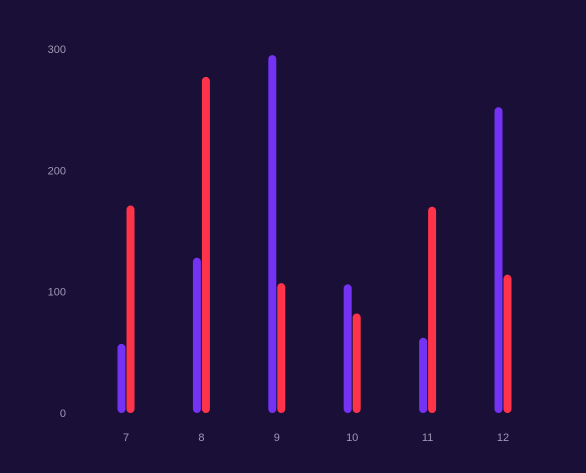  Describe the element at coordinates (503, 438) in the screenshot. I see `x-tick-label: 12` at that location.